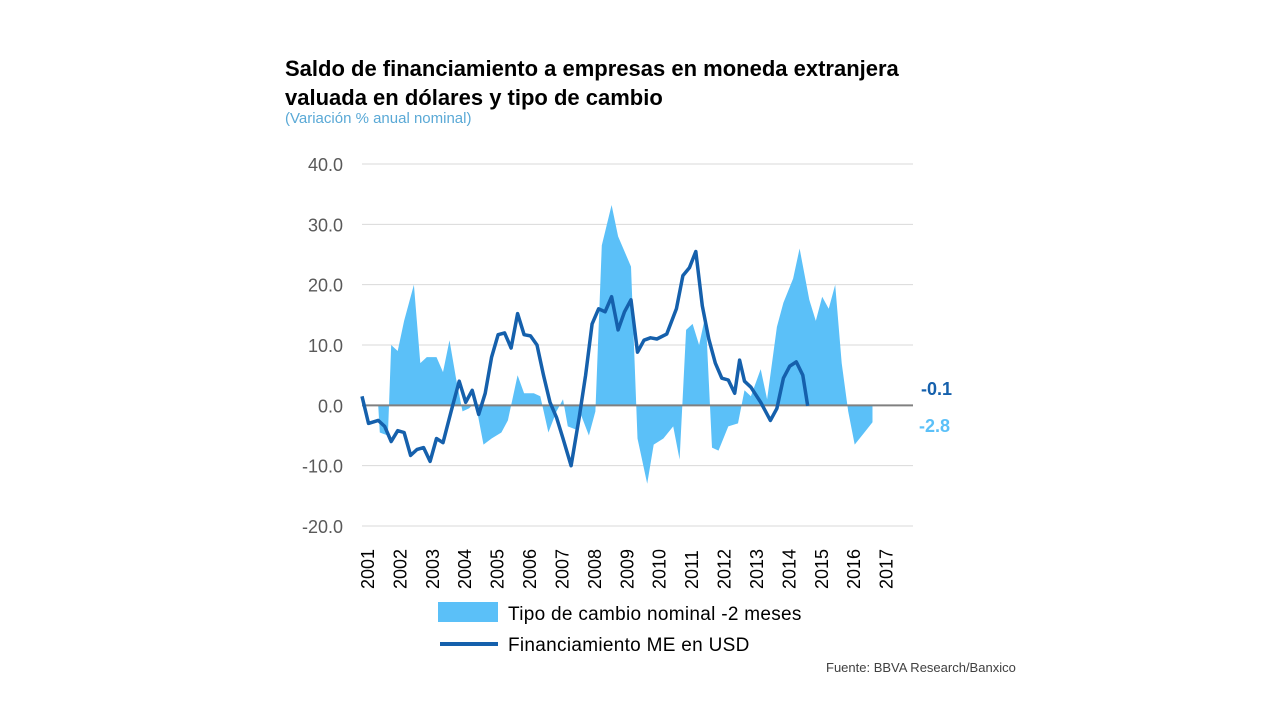 The height and width of the screenshot is (720, 1280). I want to click on x-tick-label: 2006, so click(530, 569).